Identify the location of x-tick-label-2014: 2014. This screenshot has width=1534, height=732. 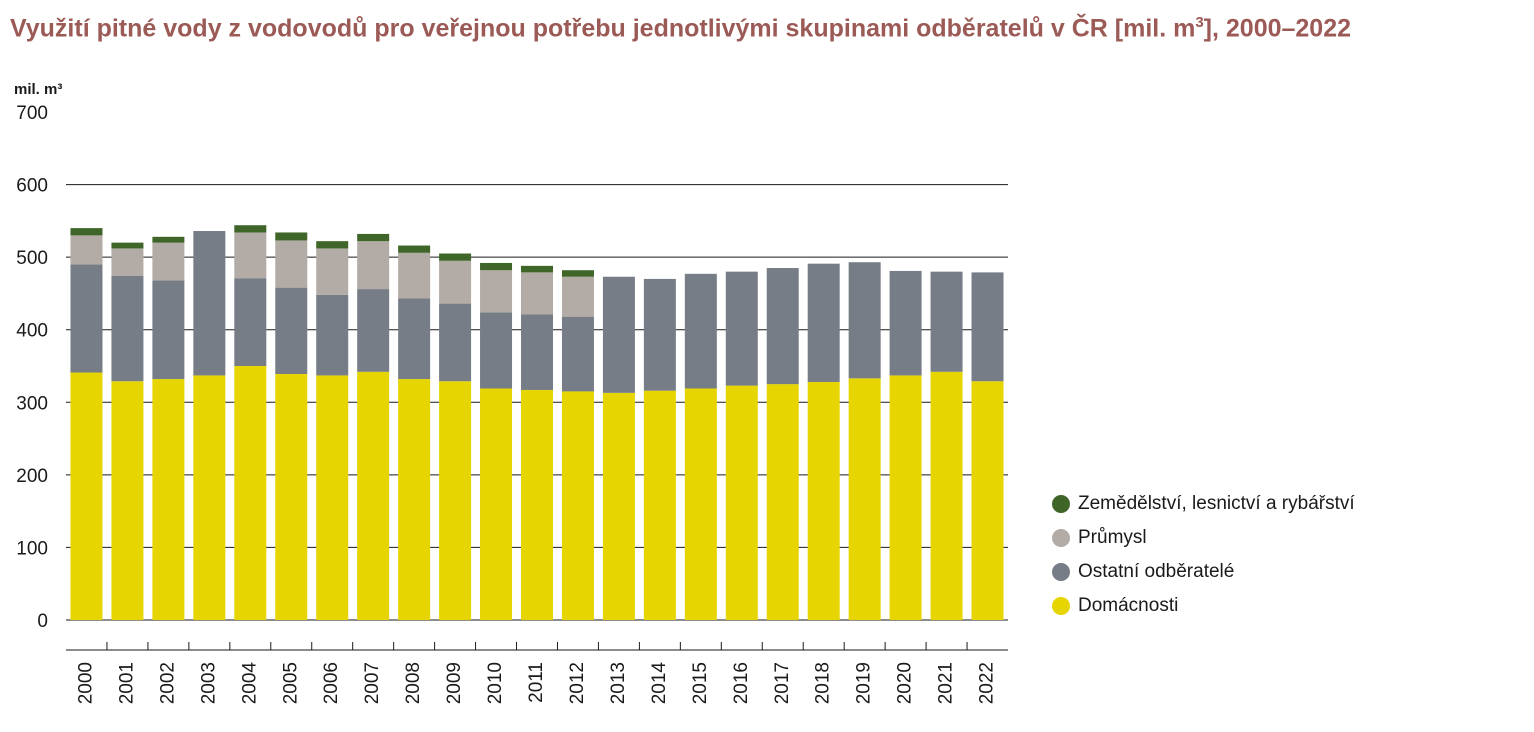
(659, 683).